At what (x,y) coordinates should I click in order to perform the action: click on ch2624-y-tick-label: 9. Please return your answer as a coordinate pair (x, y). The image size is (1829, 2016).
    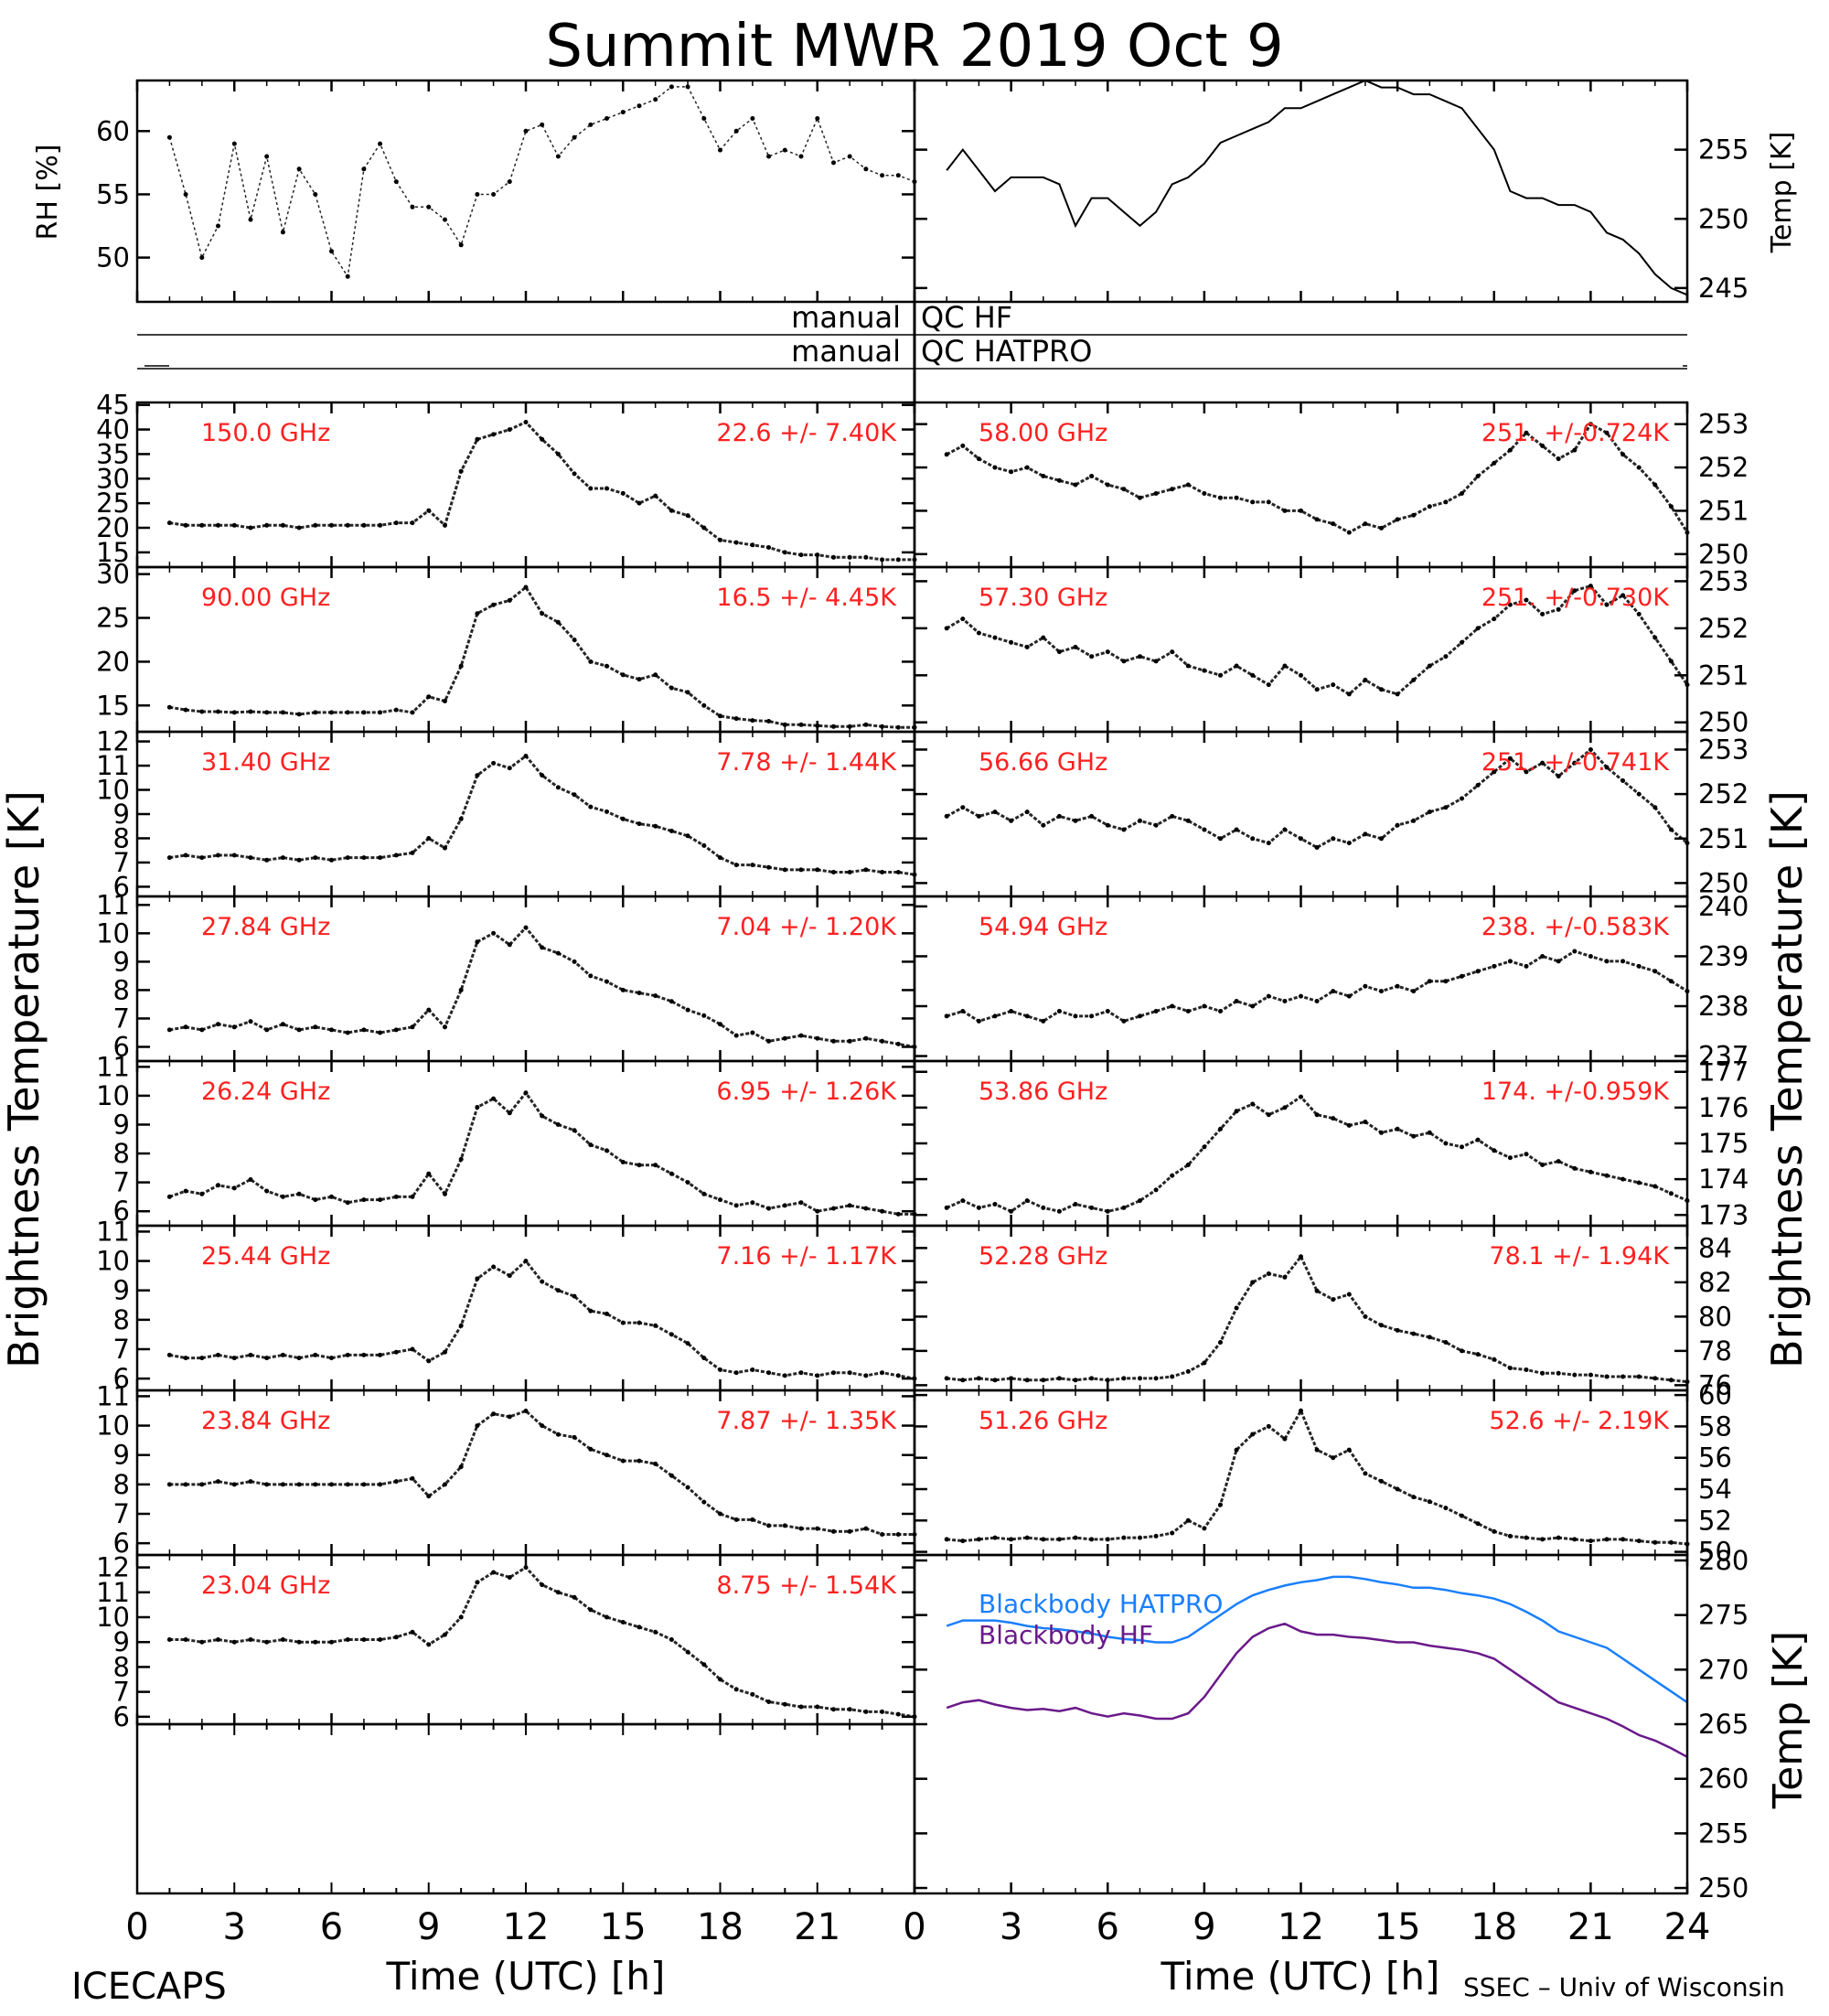
    Looking at the image, I should click on (121, 1124).